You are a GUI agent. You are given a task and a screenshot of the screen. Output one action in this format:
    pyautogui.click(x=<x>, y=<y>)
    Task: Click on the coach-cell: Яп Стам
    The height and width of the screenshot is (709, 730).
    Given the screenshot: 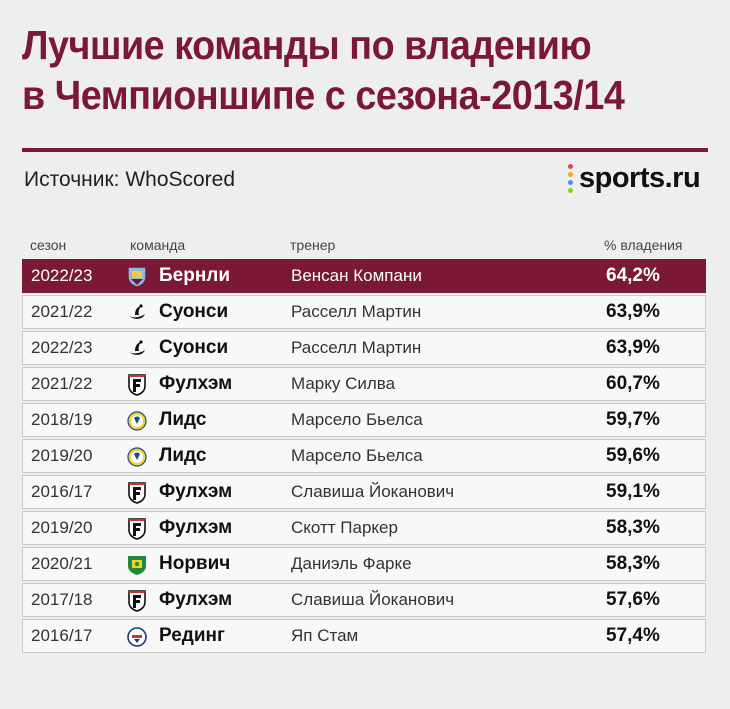 What is the action you would take?
    pyautogui.click(x=325, y=635)
    